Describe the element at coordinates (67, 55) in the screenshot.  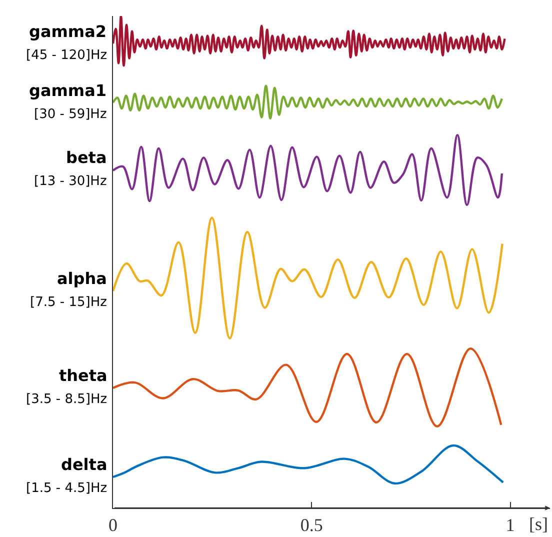
I see `text: [45 - 120]Hz` at that location.